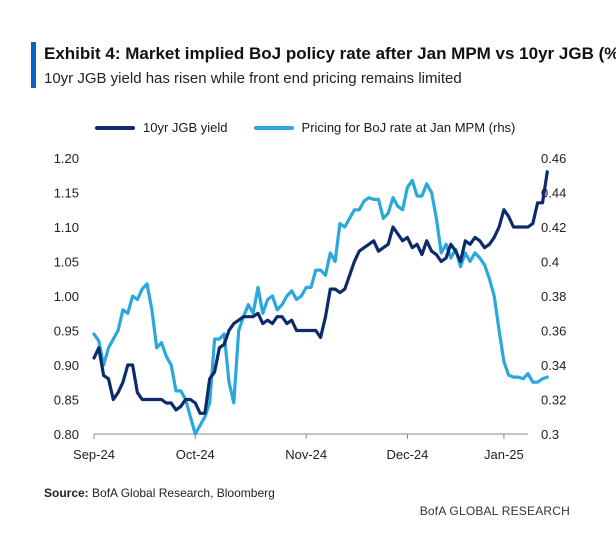  What do you see at coordinates (66, 262) in the screenshot?
I see `y-left-tick-label: 1.05` at bounding box center [66, 262].